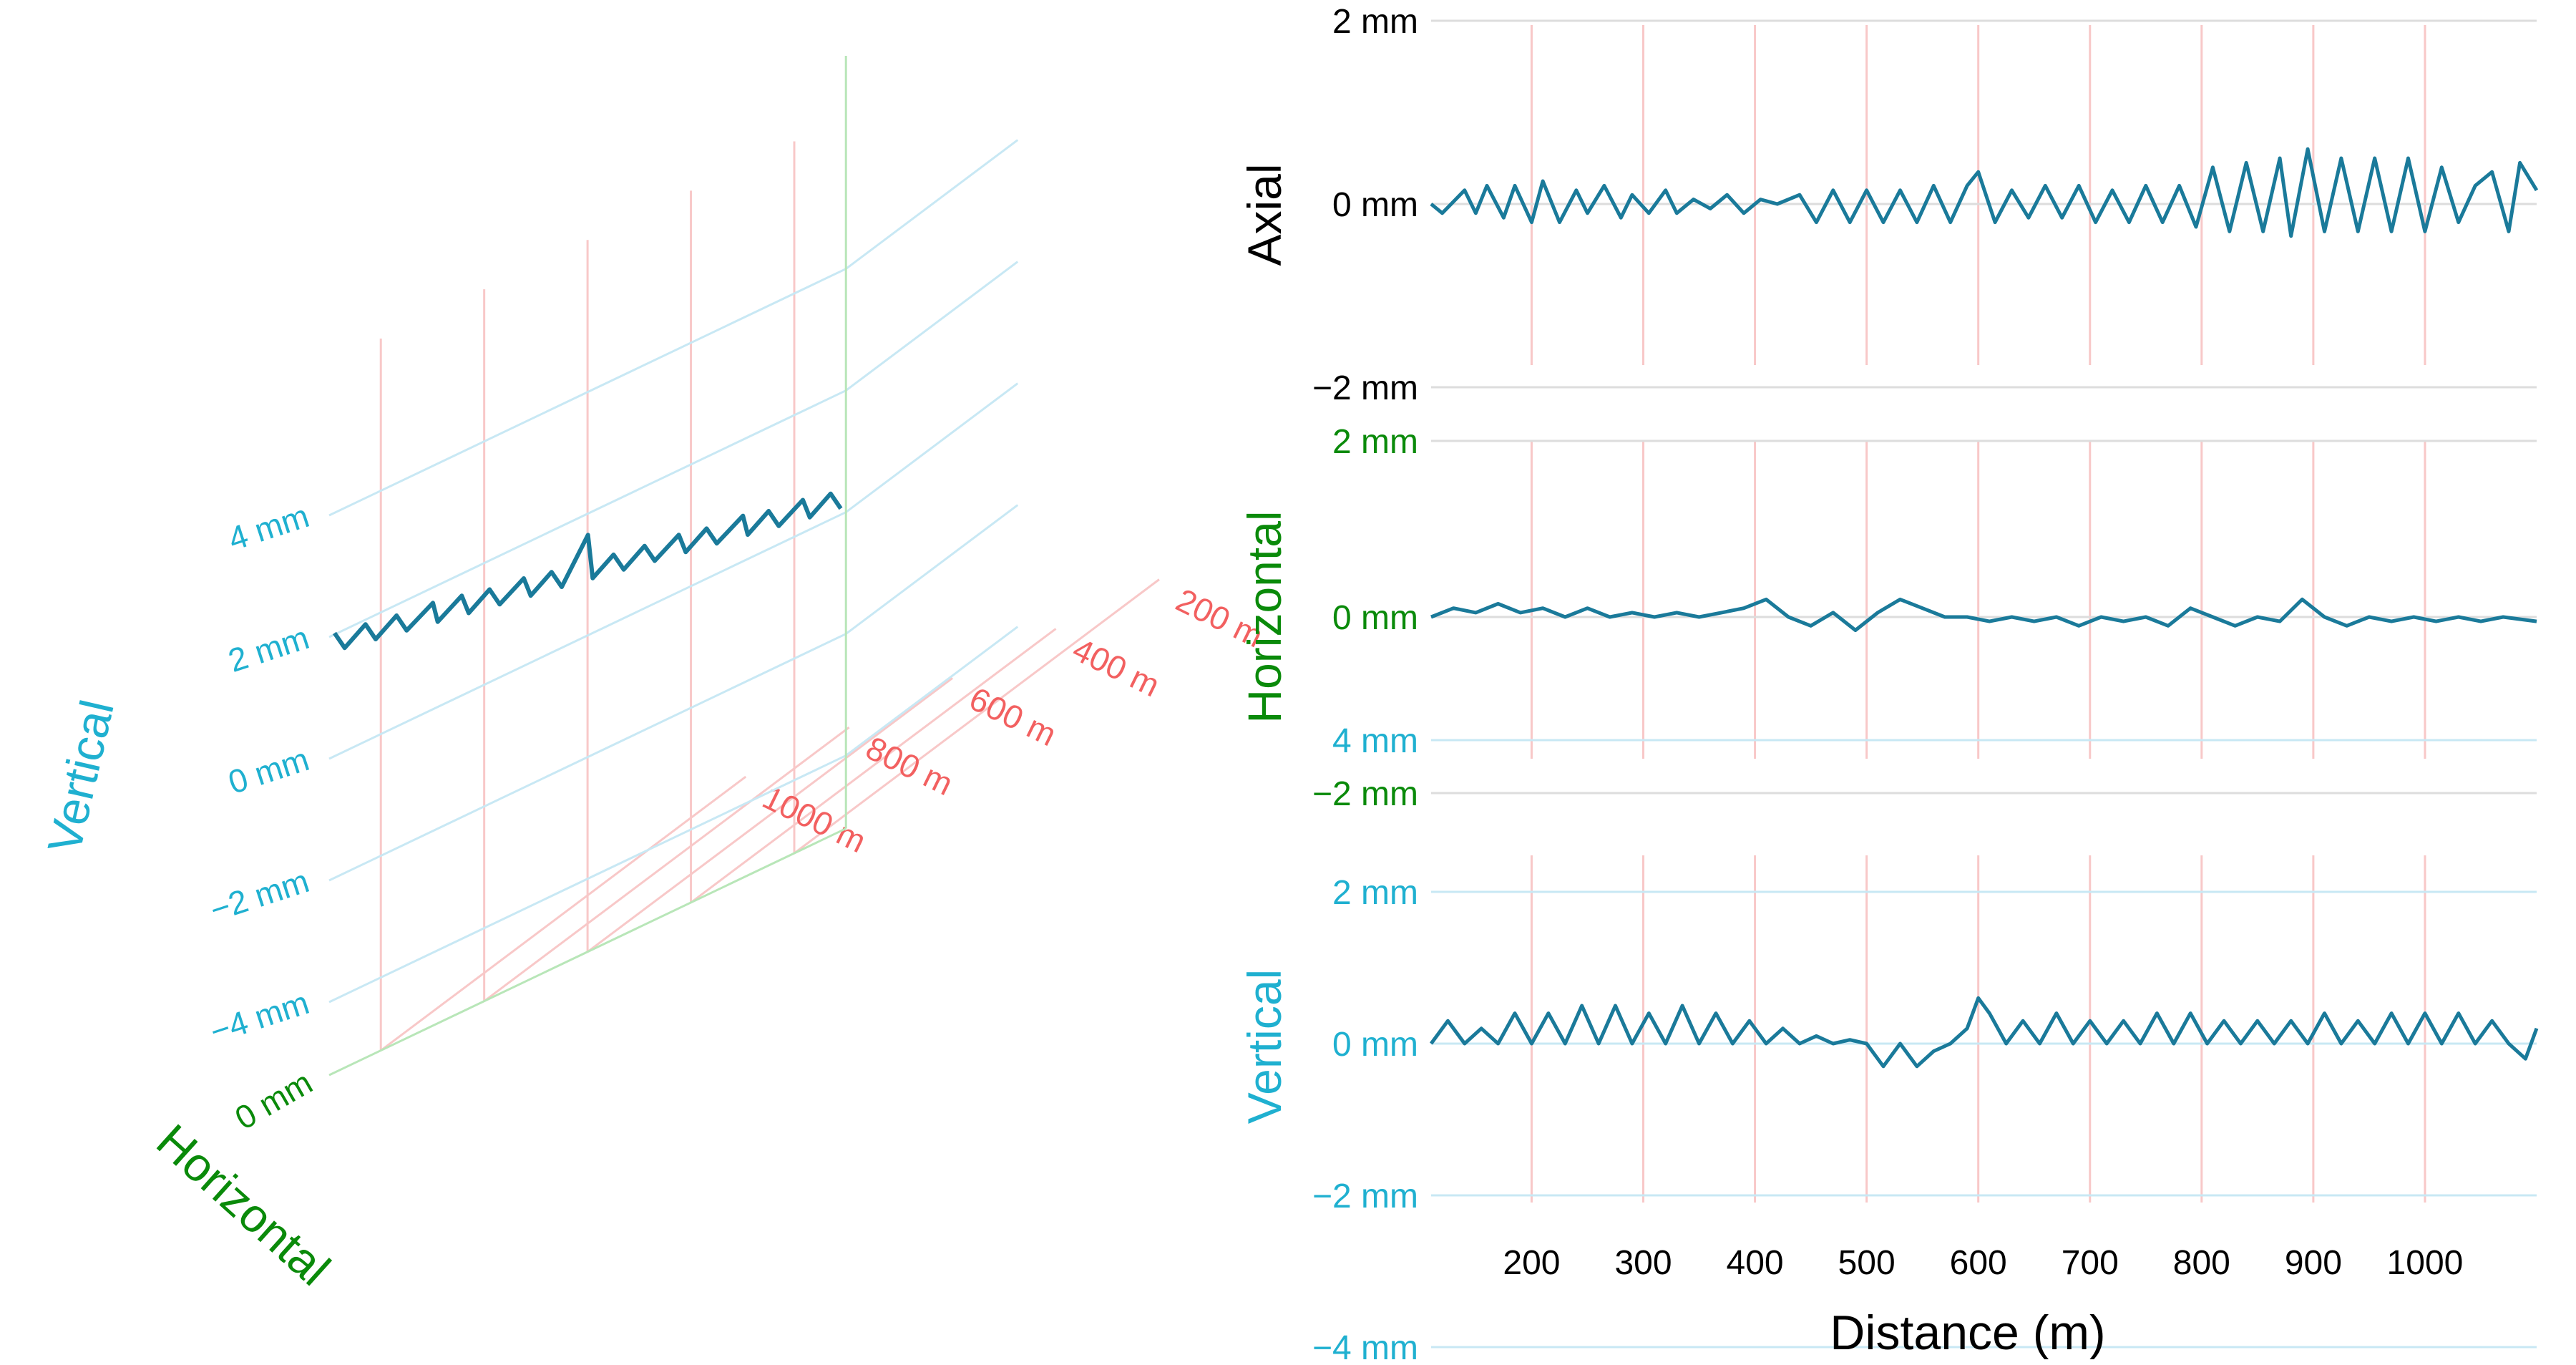 The image size is (2576, 1365). Describe the element at coordinates (1013, 717) in the screenshot. I see `z-tick-label: 600 m` at that location.